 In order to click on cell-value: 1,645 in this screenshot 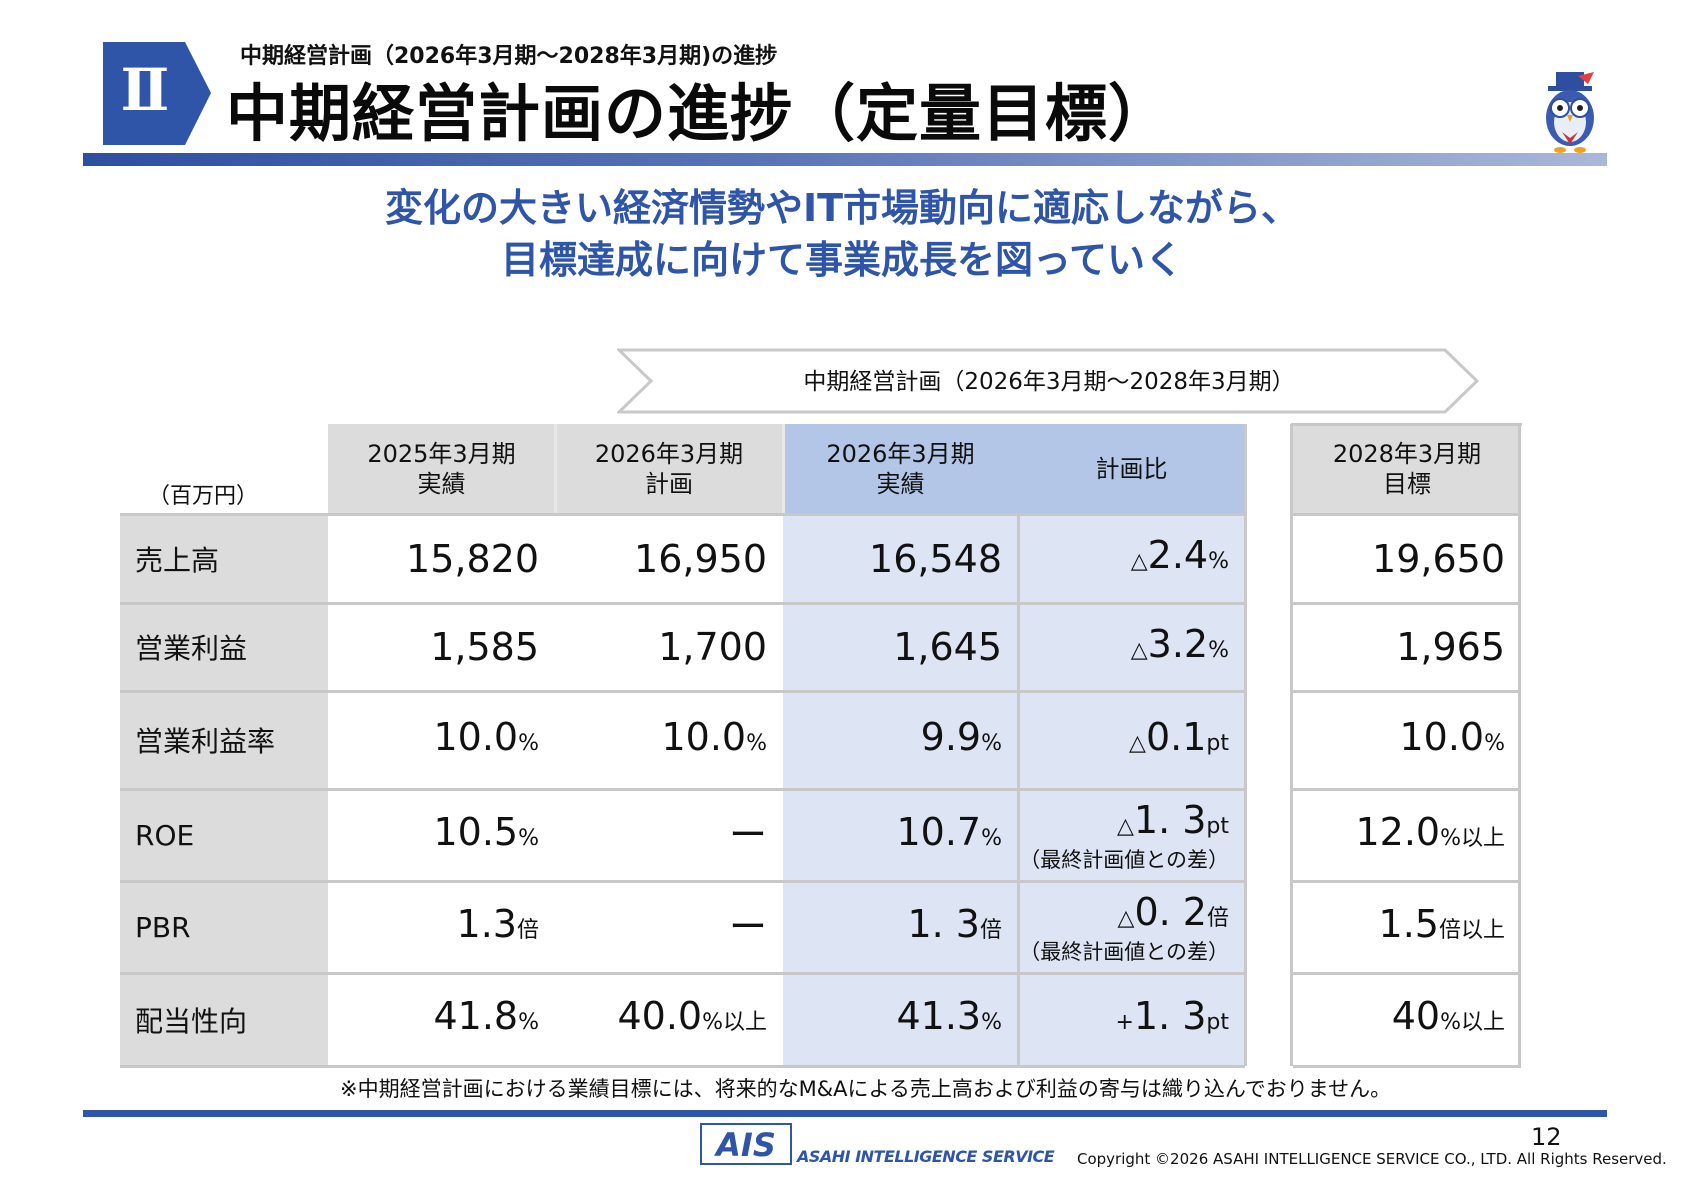, I will do `click(947, 647)`.